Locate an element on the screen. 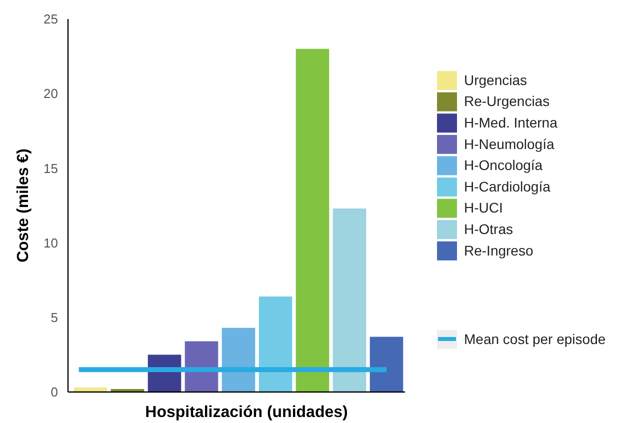  y-tick-label: 10 is located at coordinates (51, 242).